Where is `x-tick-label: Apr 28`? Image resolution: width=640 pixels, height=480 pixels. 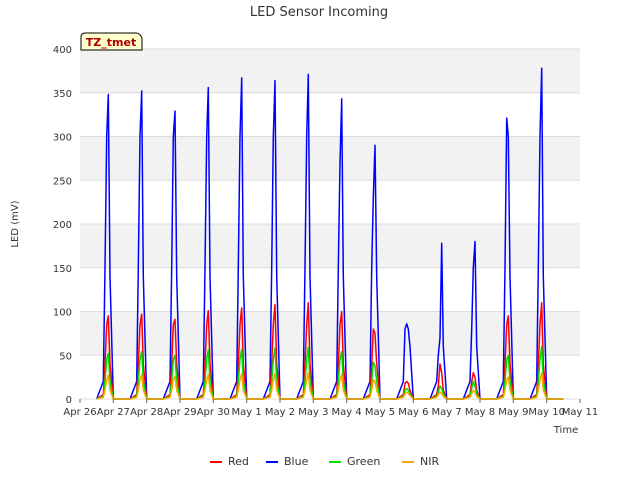
x-tick-label: Apr 28 is located at coordinates (146, 412).